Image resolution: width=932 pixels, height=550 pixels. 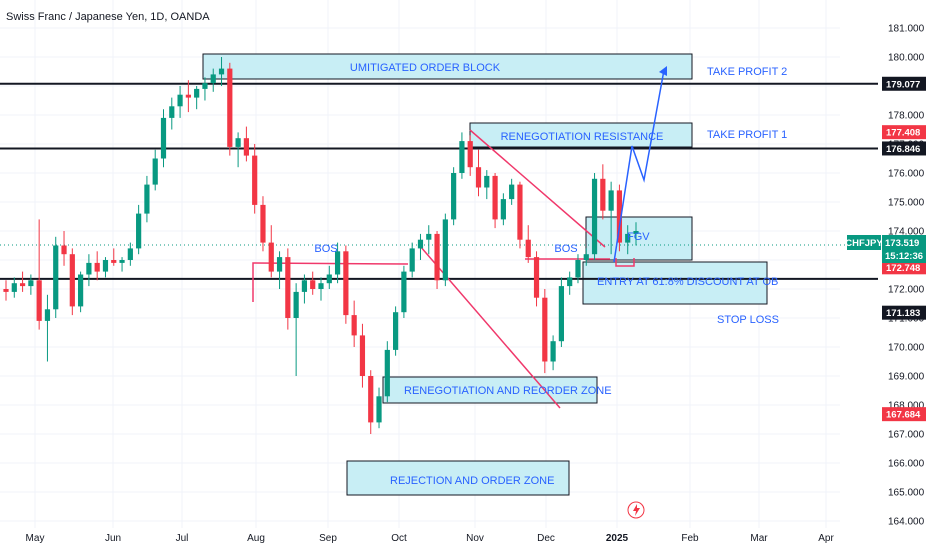 I want to click on price-tag-label: 172.748, so click(x=903, y=268).